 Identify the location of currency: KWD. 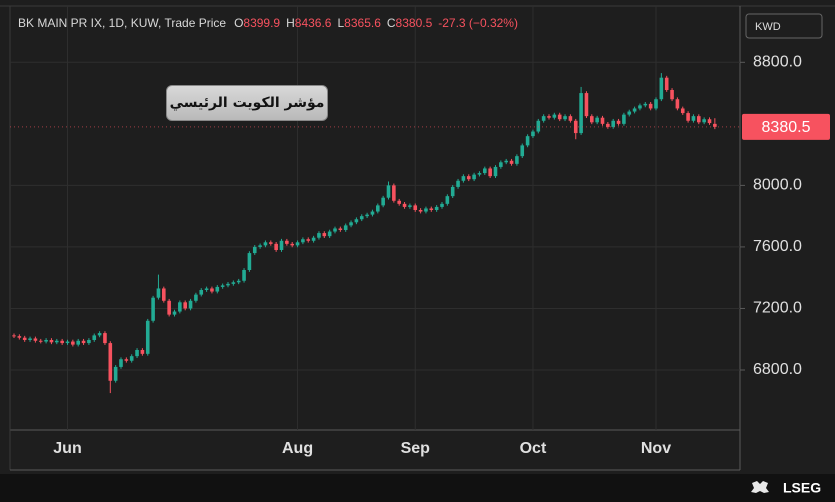
(768, 27).